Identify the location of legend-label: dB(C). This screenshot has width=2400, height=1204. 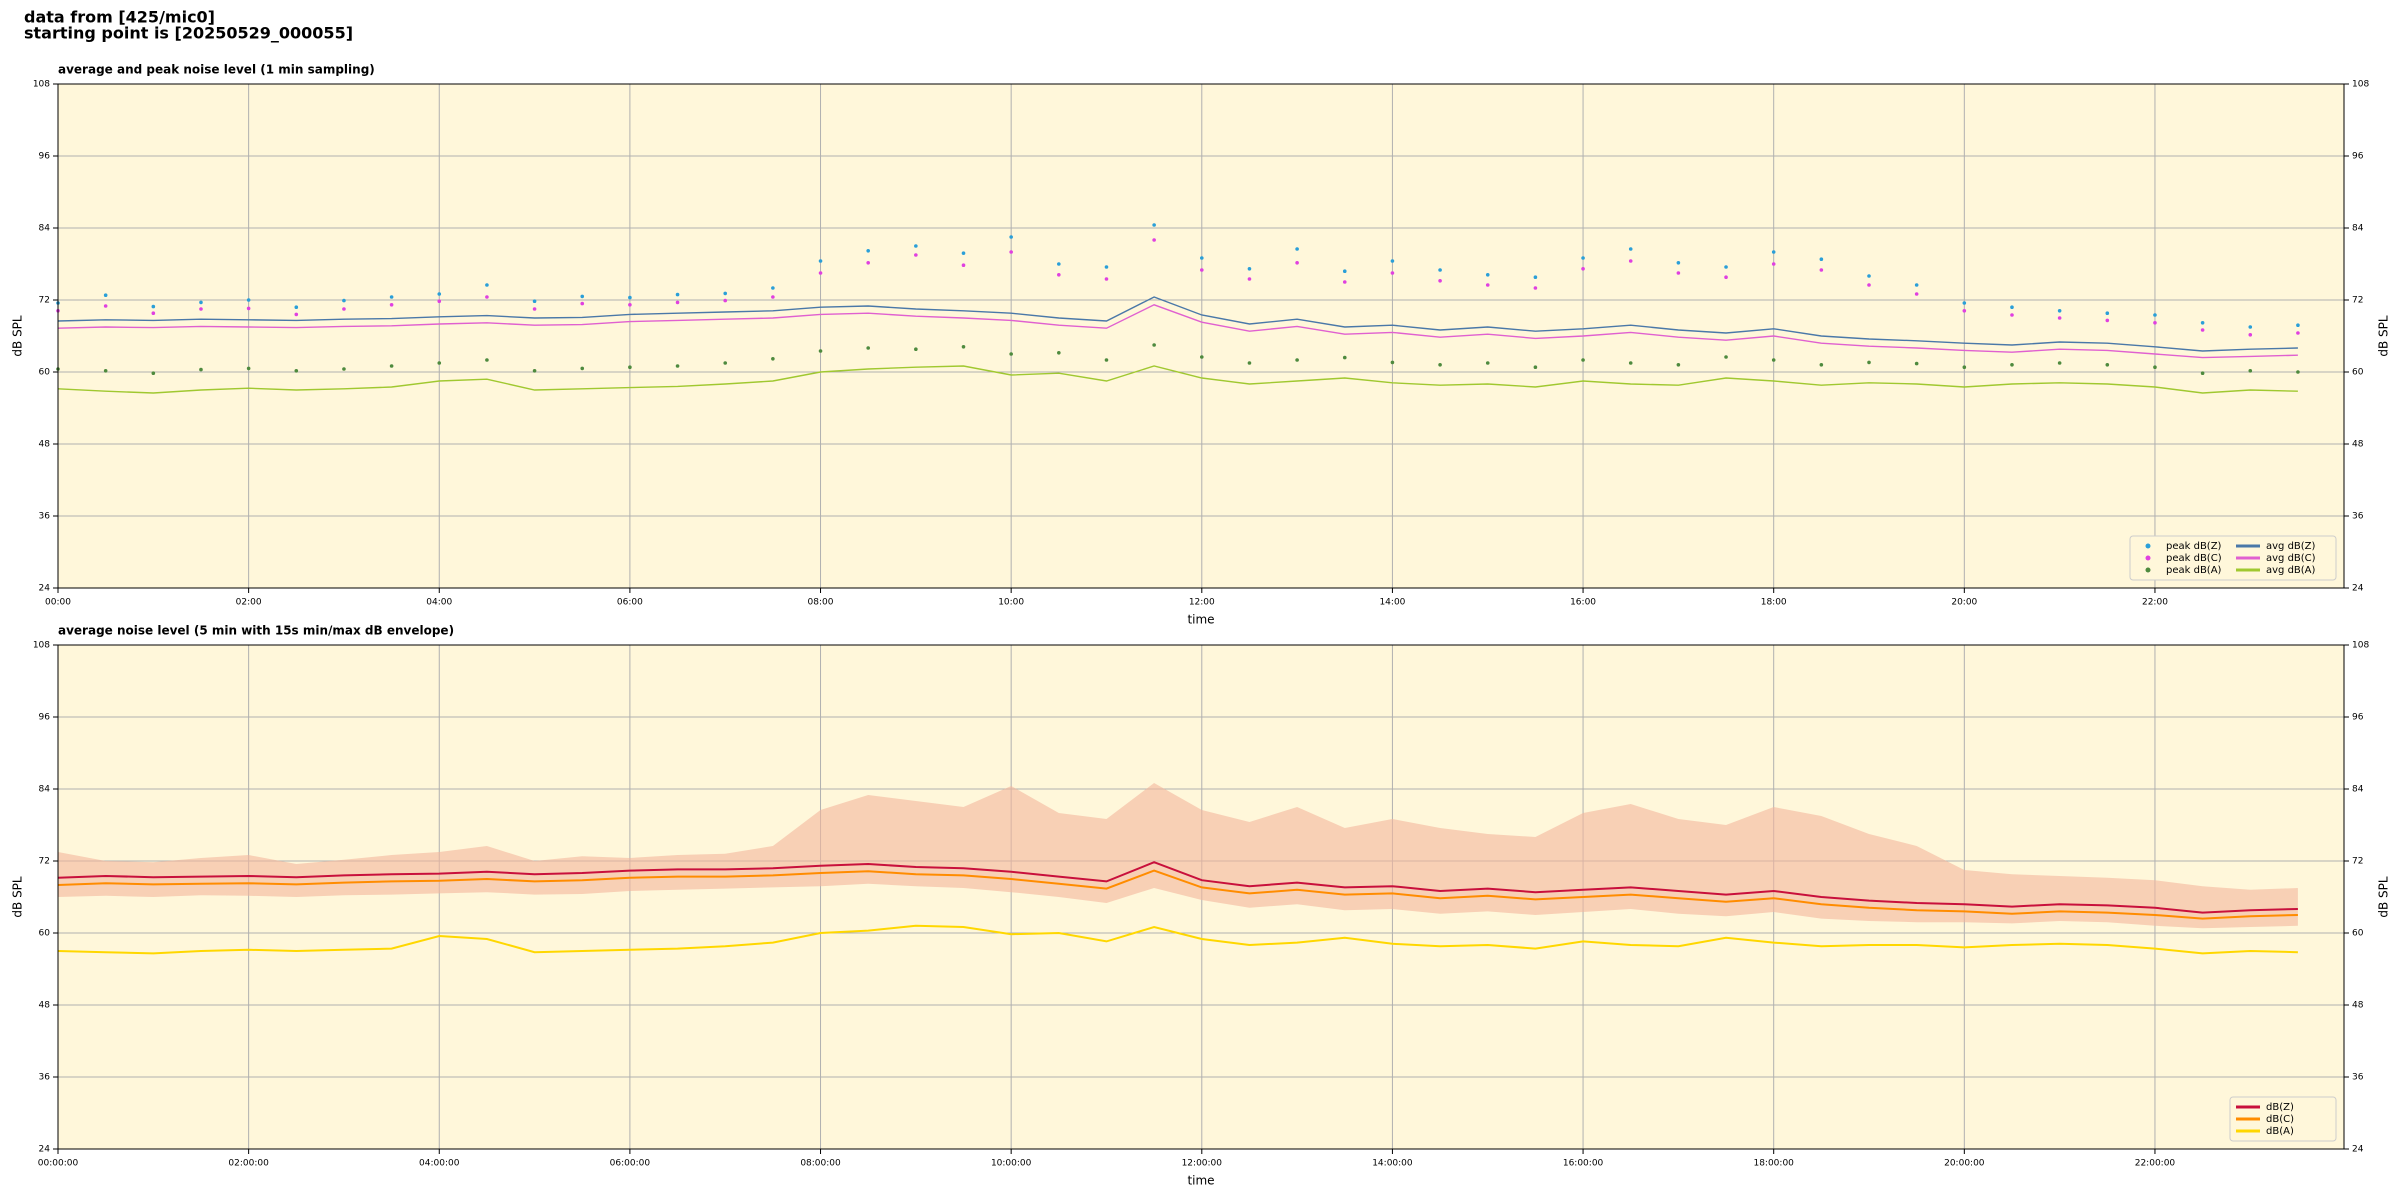
(2280, 1119).